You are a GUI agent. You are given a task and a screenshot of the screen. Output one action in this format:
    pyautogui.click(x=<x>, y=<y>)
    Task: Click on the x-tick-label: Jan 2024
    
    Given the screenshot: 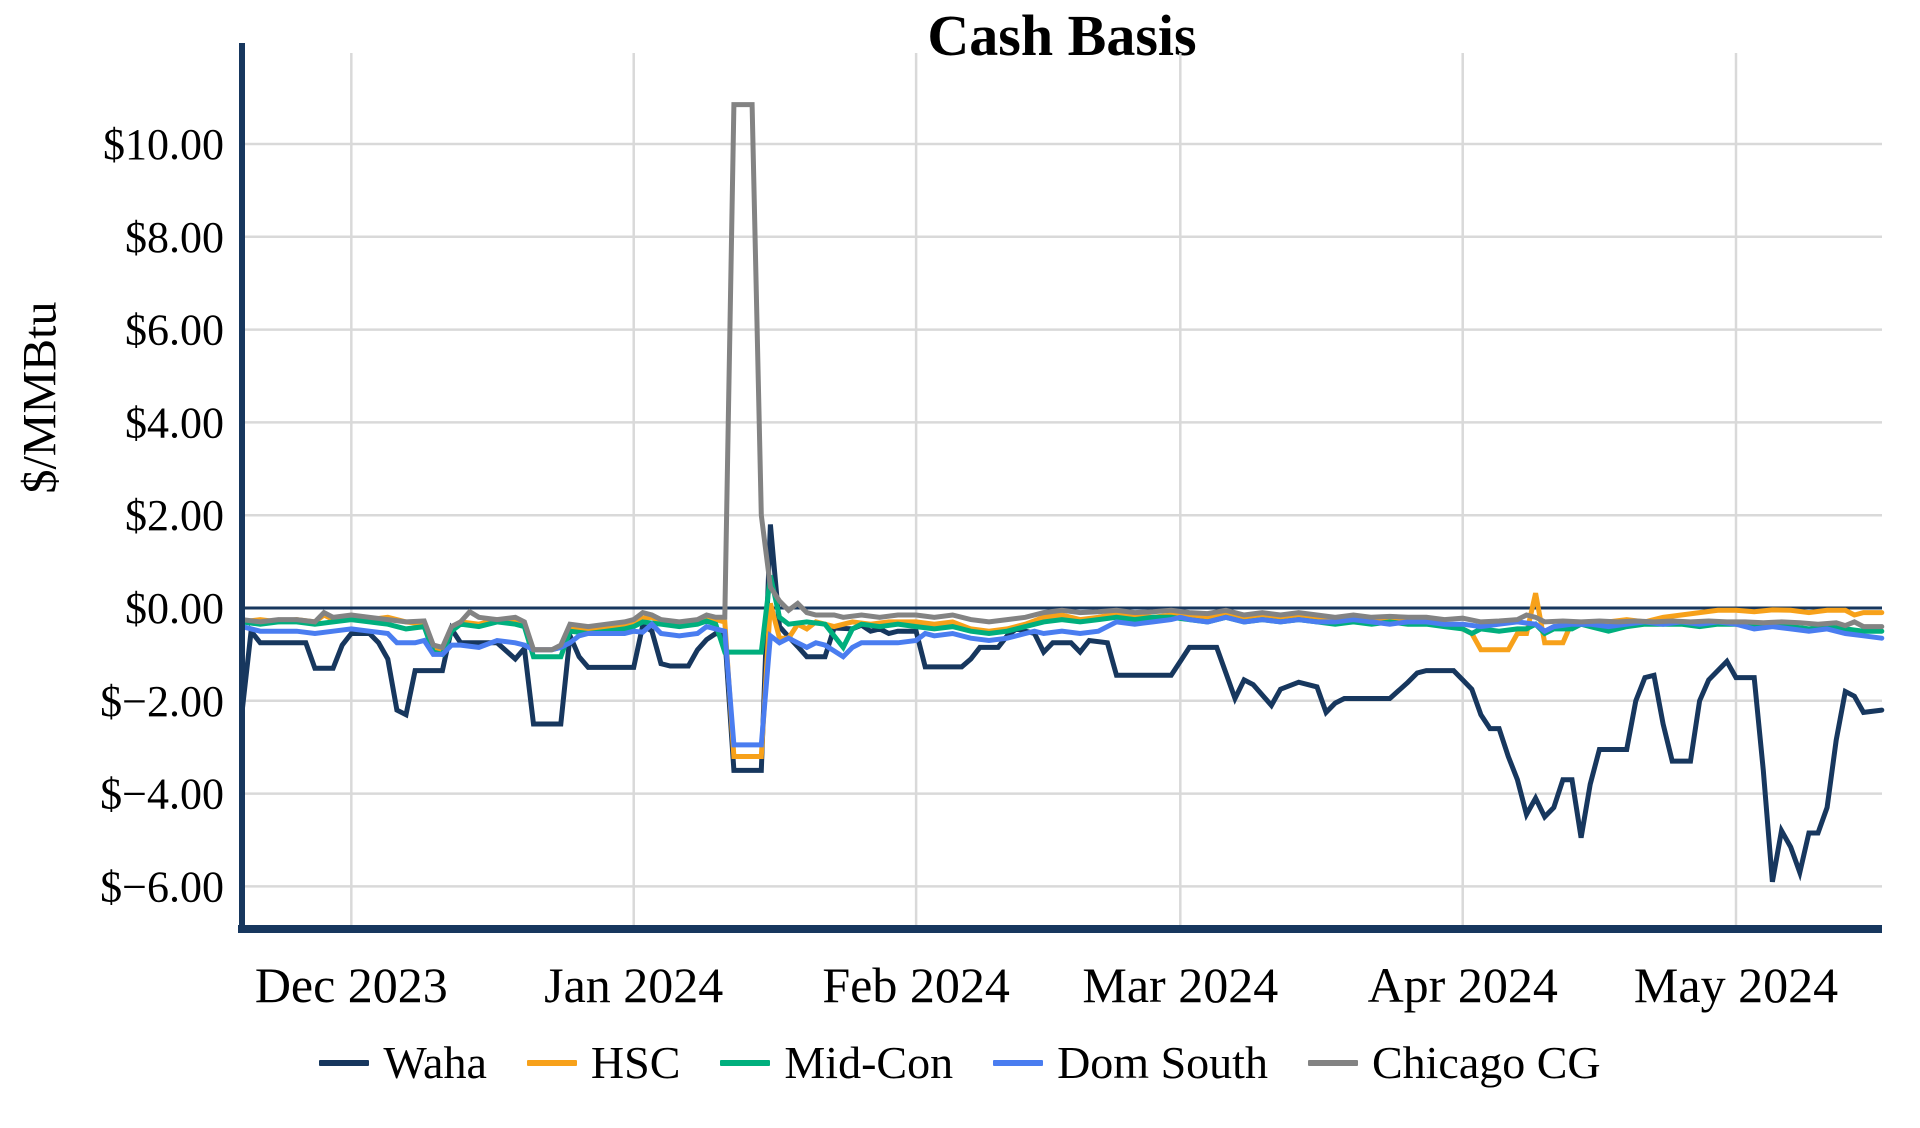 What is the action you would take?
    pyautogui.click(x=633, y=985)
    